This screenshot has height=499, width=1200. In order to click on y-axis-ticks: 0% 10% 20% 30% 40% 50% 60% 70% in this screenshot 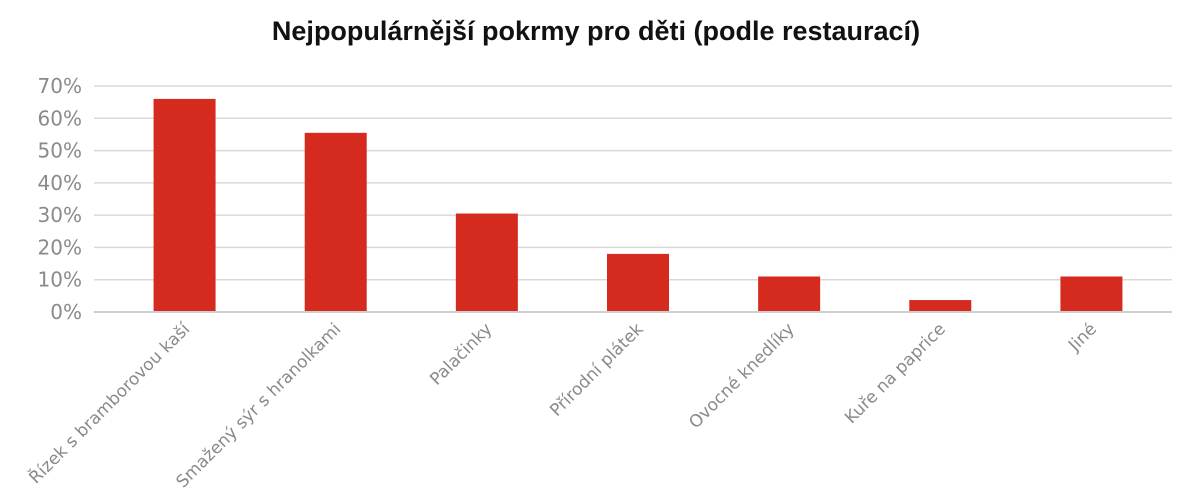, I will do `click(60, 199)`.